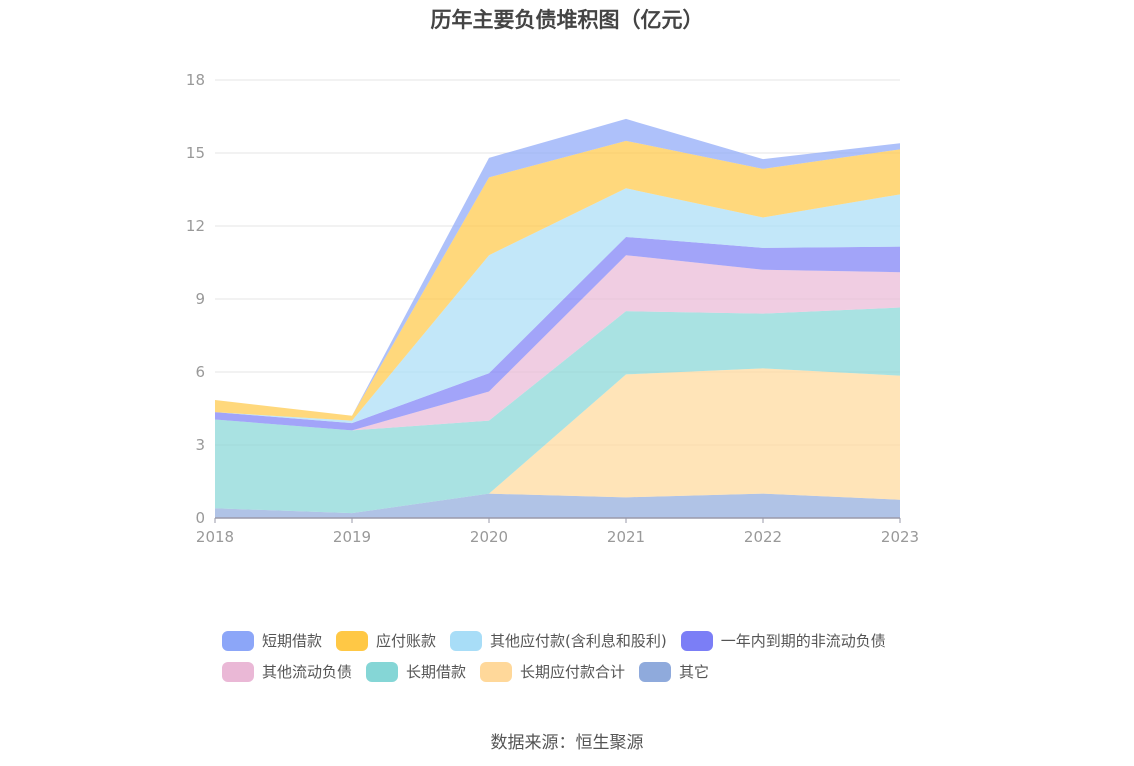 Image resolution: width=1134 pixels, height=766 pixels. What do you see at coordinates (557, 343) in the screenshot?
I see `area-其他流动负债` at bounding box center [557, 343].